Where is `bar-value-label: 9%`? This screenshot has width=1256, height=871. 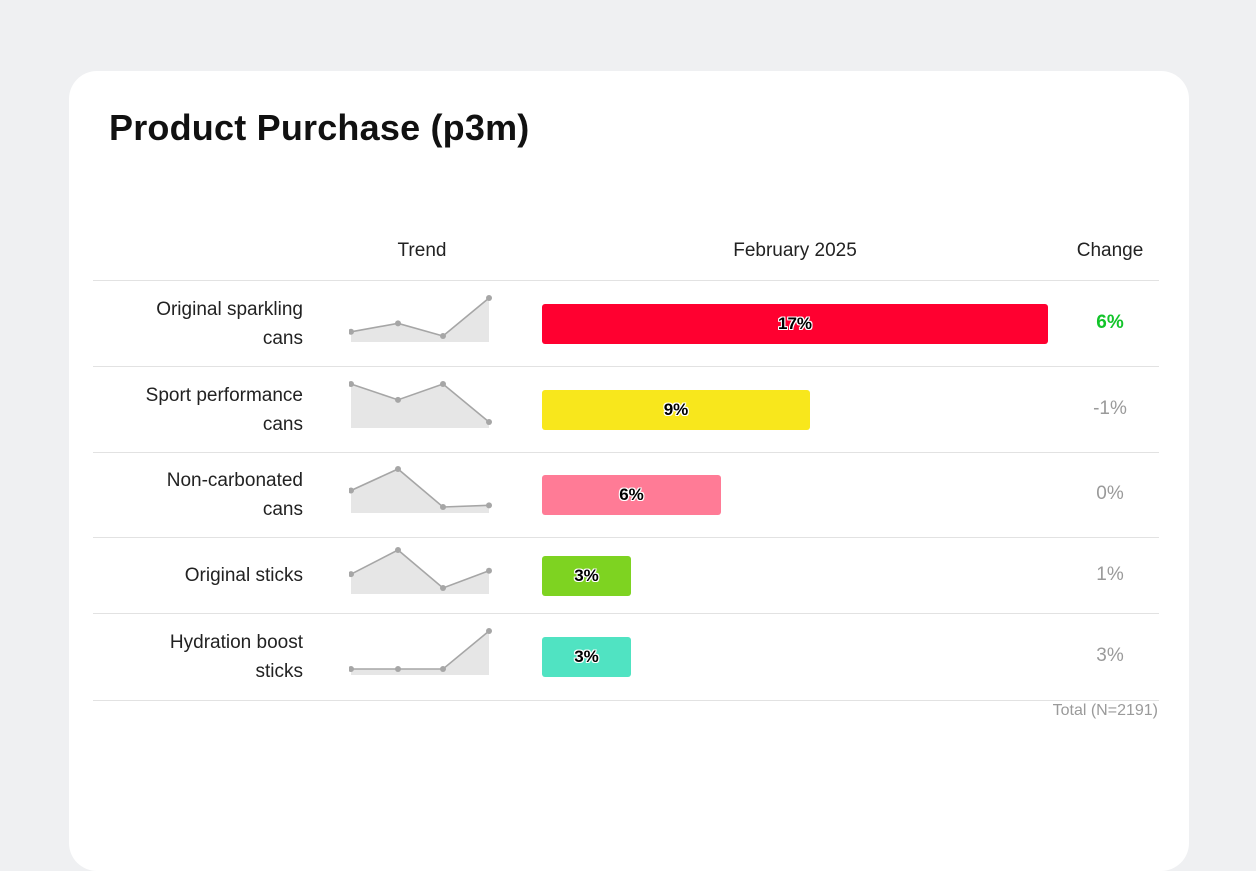 bar-value-label: 9% is located at coordinates (676, 409).